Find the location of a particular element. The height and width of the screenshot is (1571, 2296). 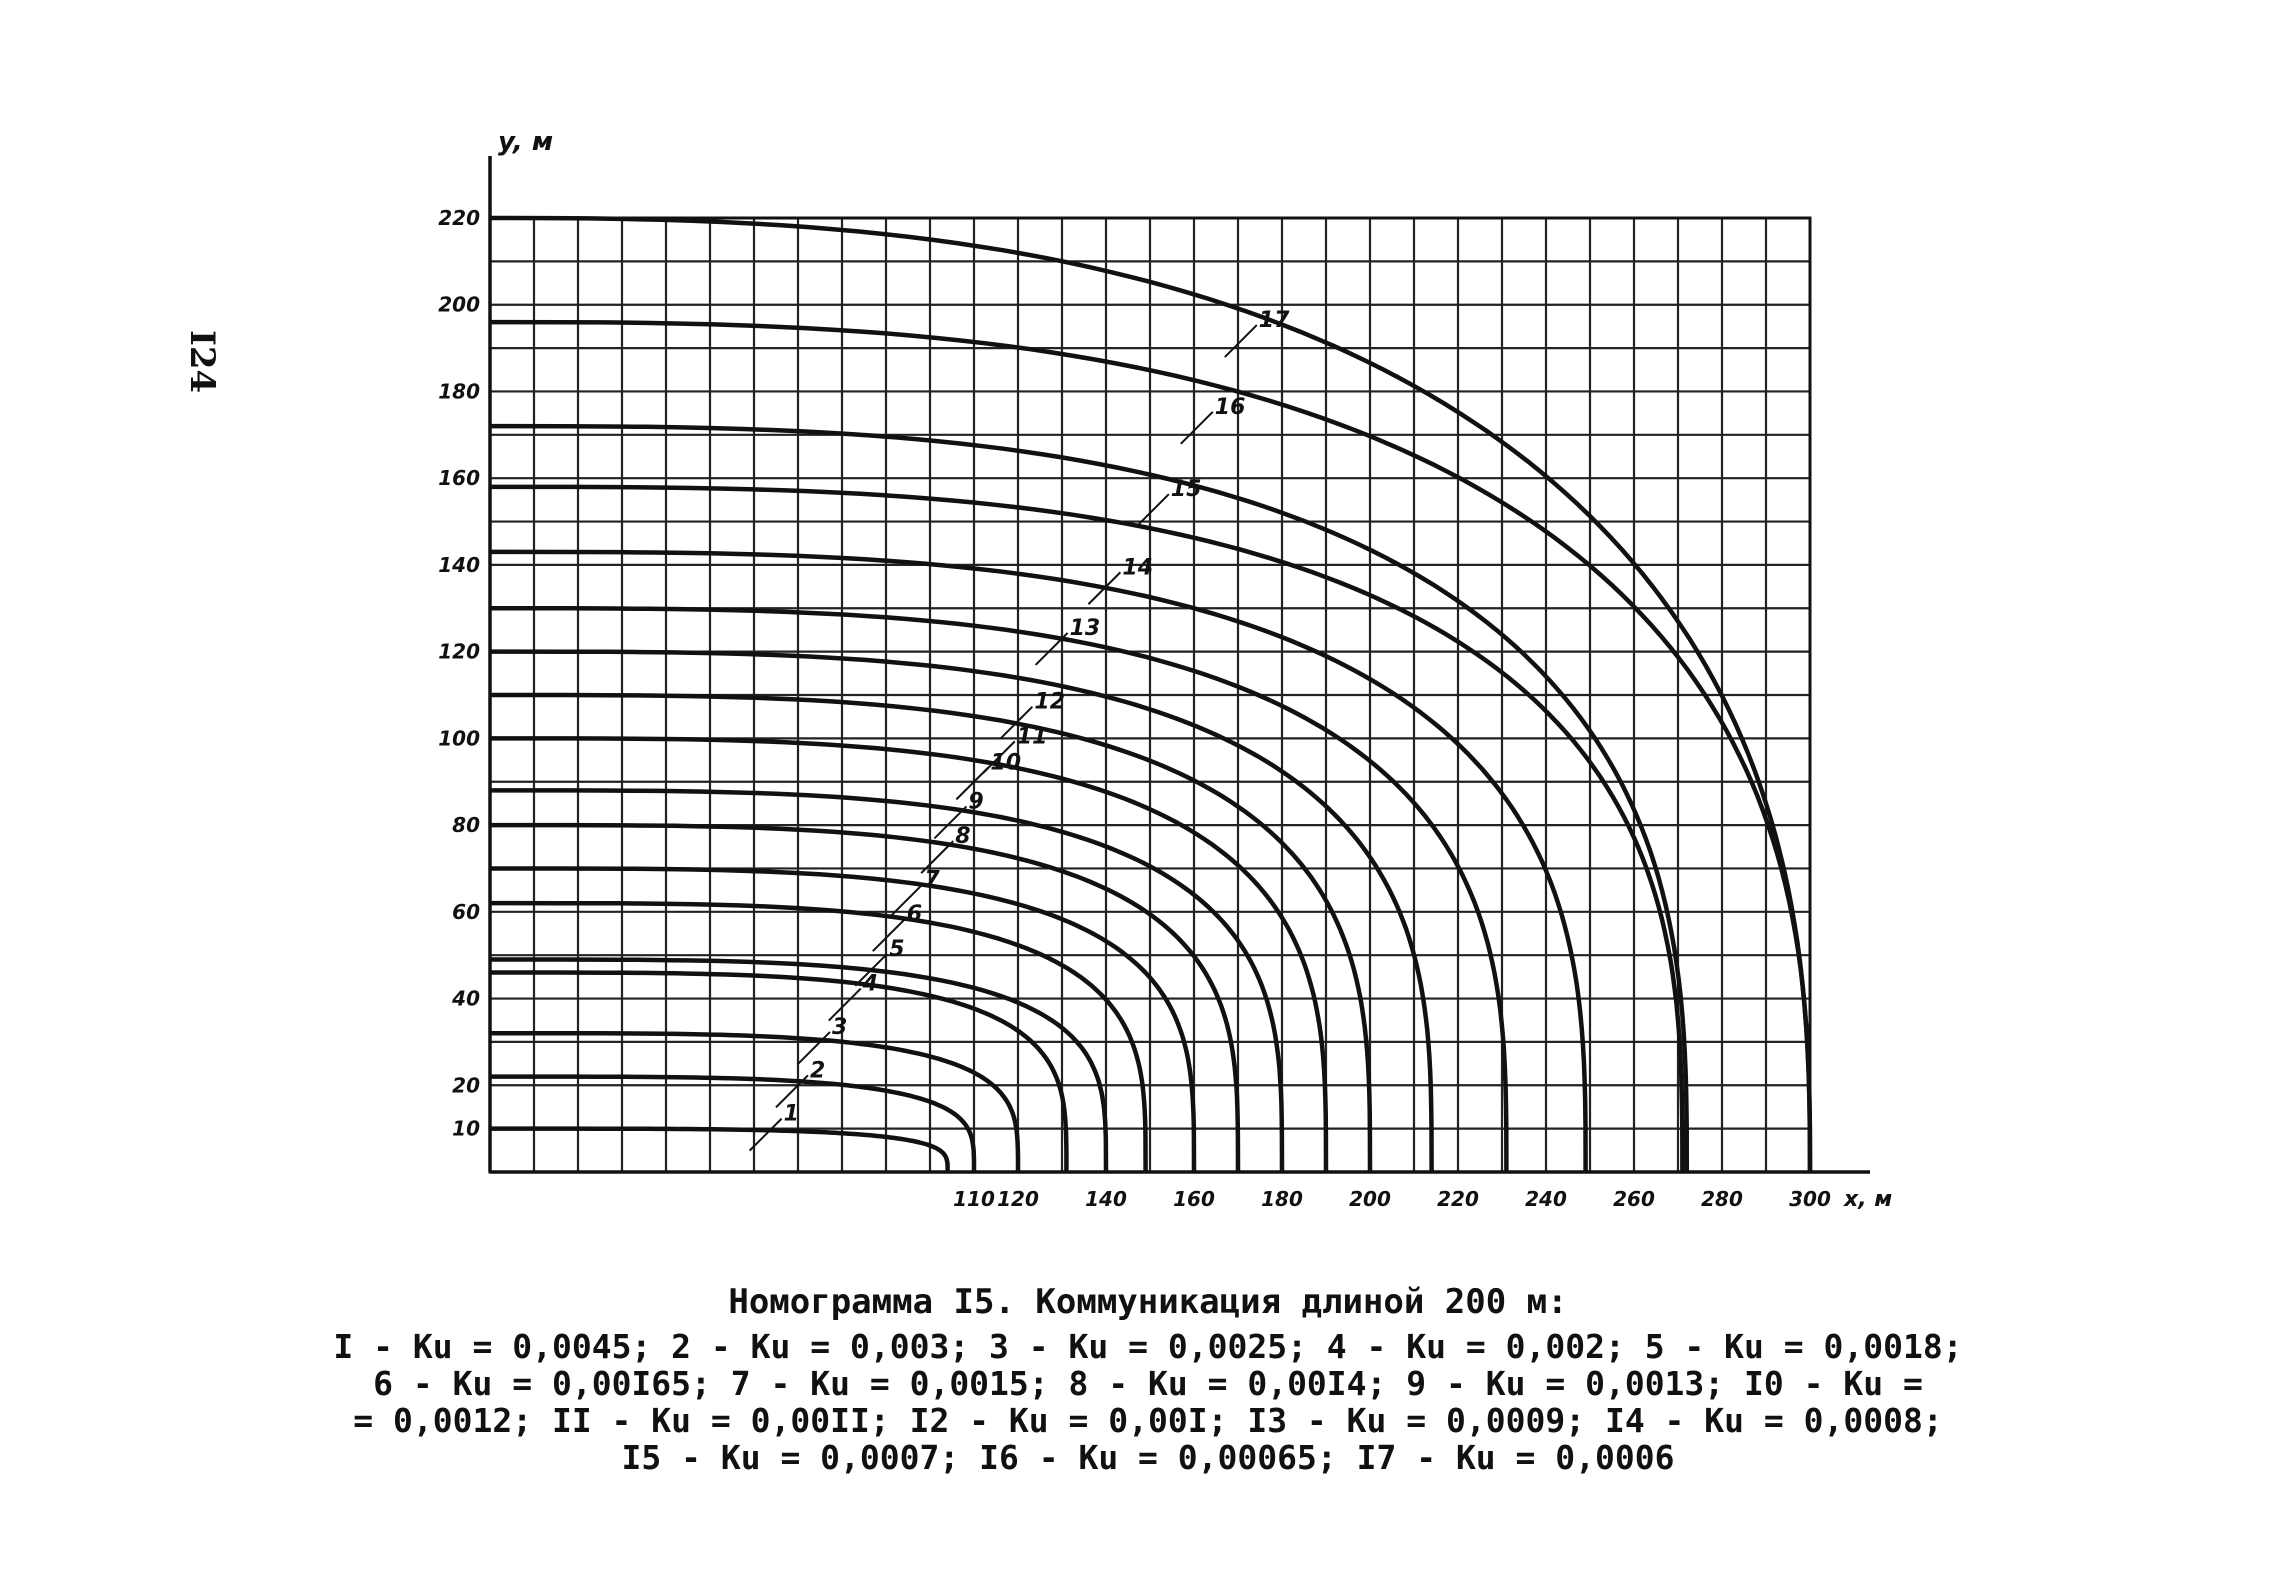

curve-number-5: 5 is located at coordinates (896, 949).